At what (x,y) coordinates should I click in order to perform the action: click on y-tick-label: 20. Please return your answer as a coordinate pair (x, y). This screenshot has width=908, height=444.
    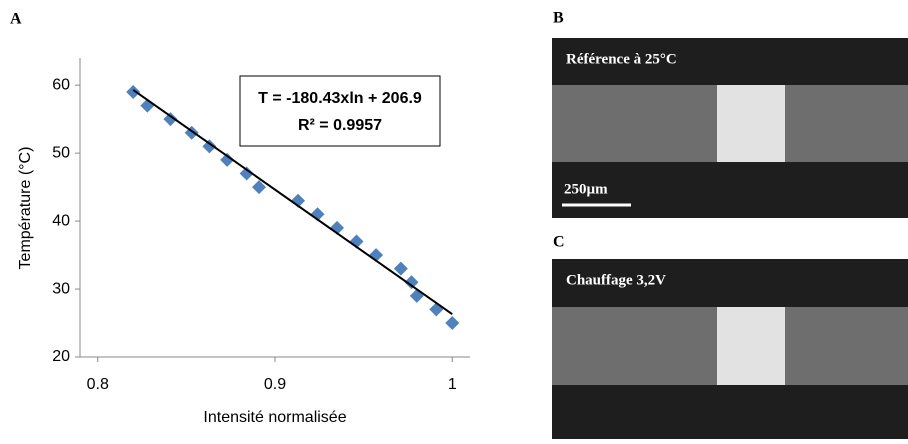
    Looking at the image, I should click on (61, 356).